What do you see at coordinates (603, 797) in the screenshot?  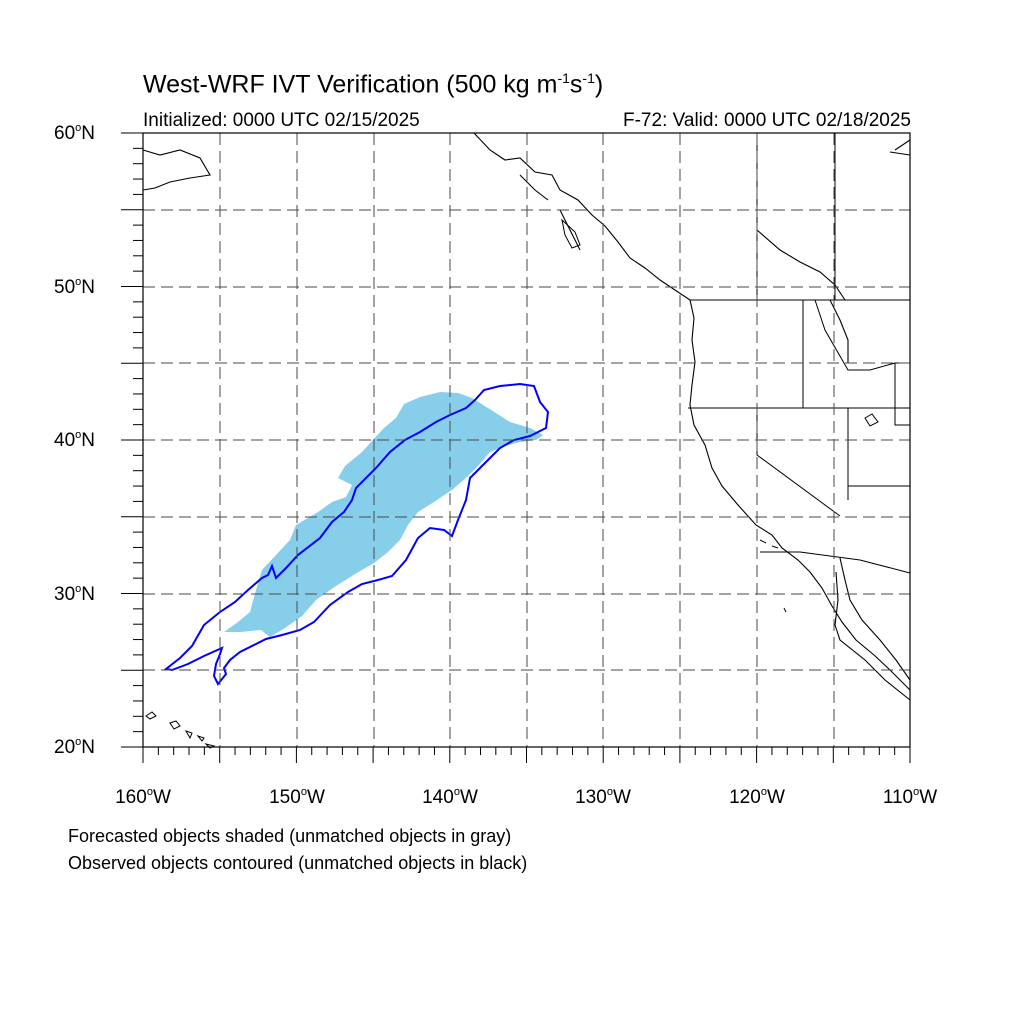 I see `lon-label-130w: 130oW` at bounding box center [603, 797].